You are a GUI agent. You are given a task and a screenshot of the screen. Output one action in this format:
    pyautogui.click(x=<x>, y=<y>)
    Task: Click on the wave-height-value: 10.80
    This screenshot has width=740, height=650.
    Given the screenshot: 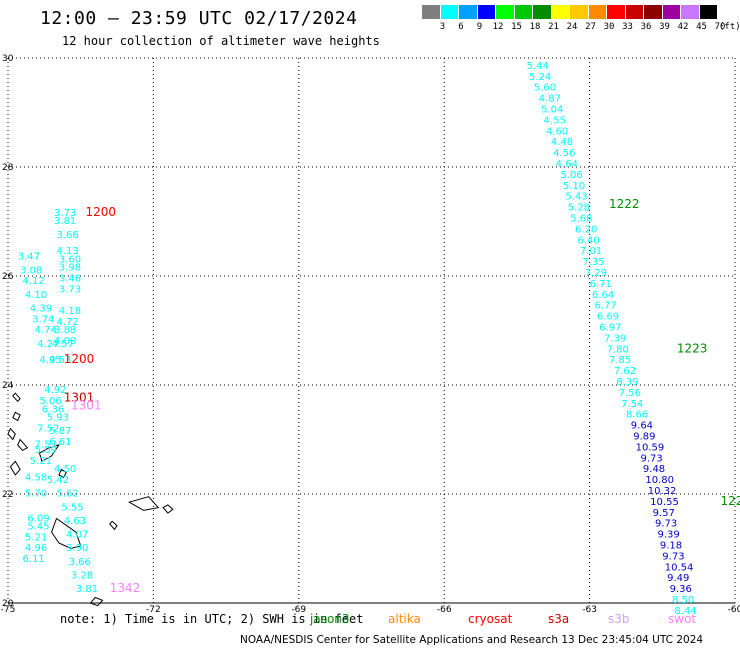 What is the action you would take?
    pyautogui.click(x=659, y=480)
    